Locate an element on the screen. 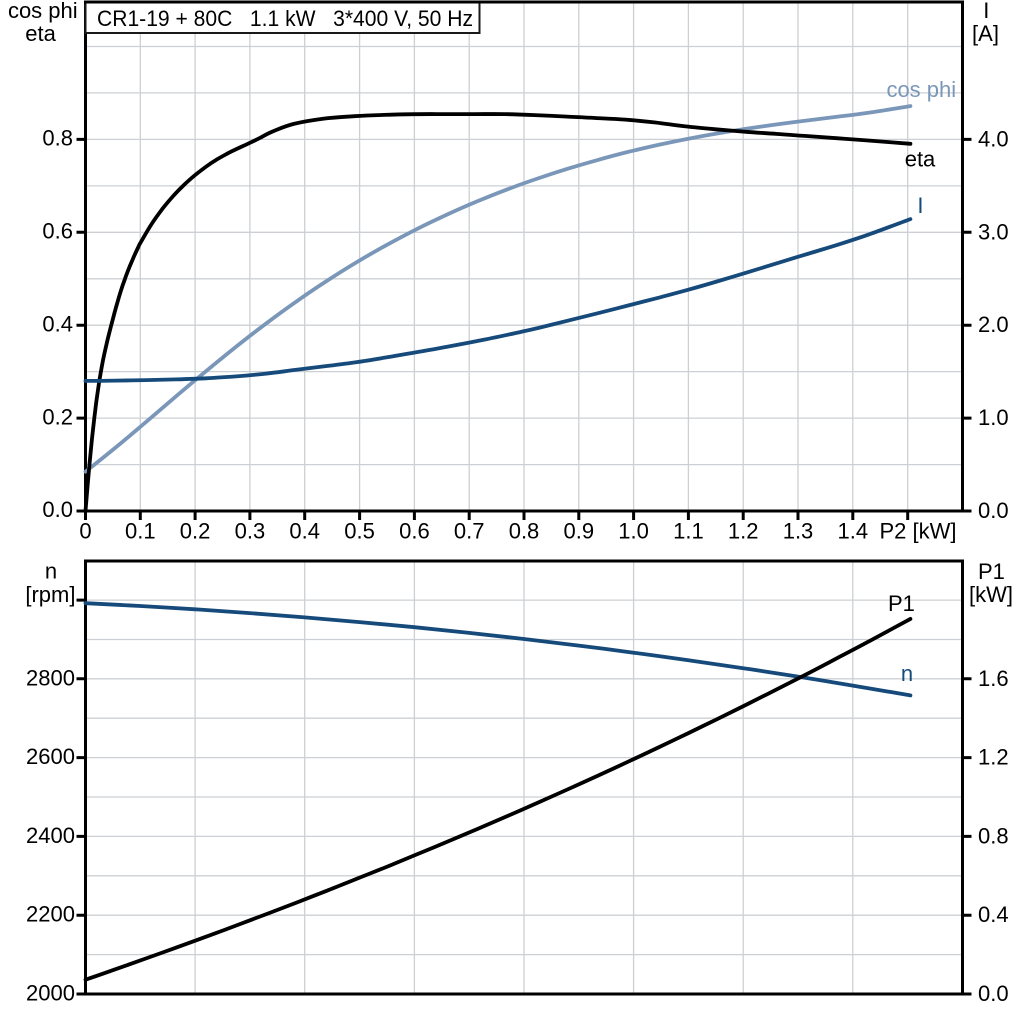 The height and width of the screenshot is (1029, 1024). svg-text: [kW] is located at coordinates (991, 594).